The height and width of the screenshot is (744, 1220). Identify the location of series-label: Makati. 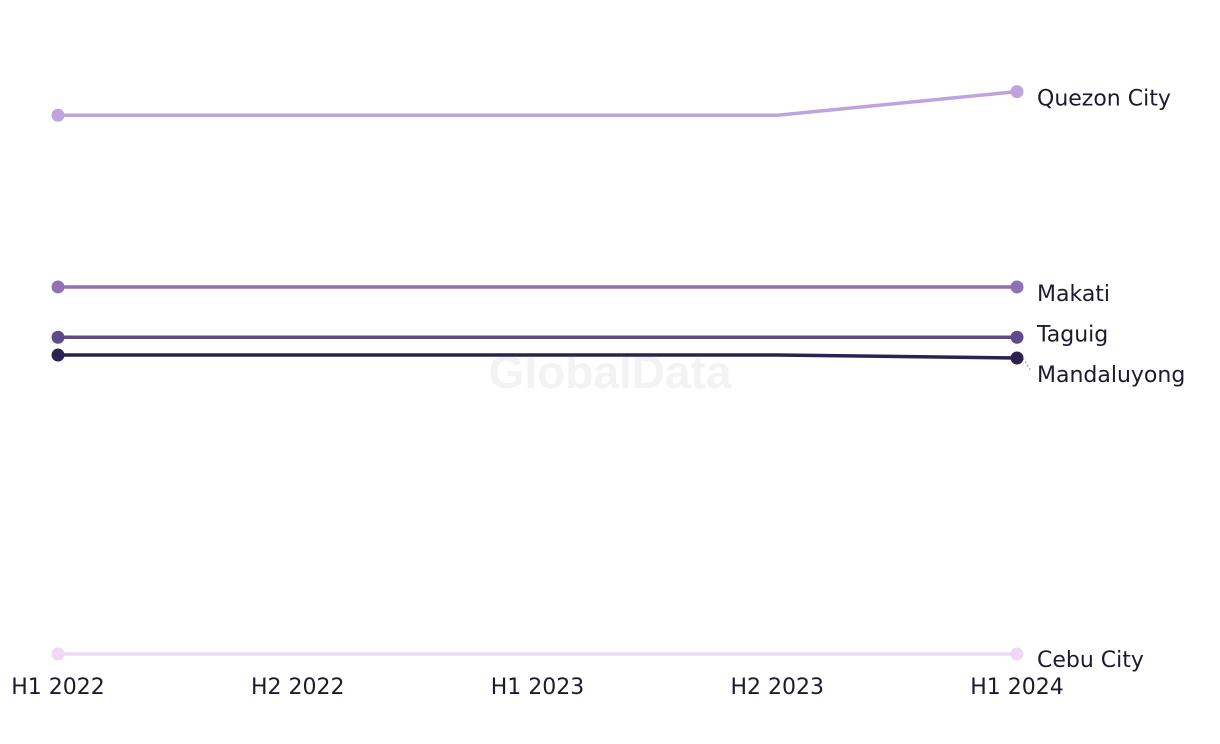
(1073, 294).